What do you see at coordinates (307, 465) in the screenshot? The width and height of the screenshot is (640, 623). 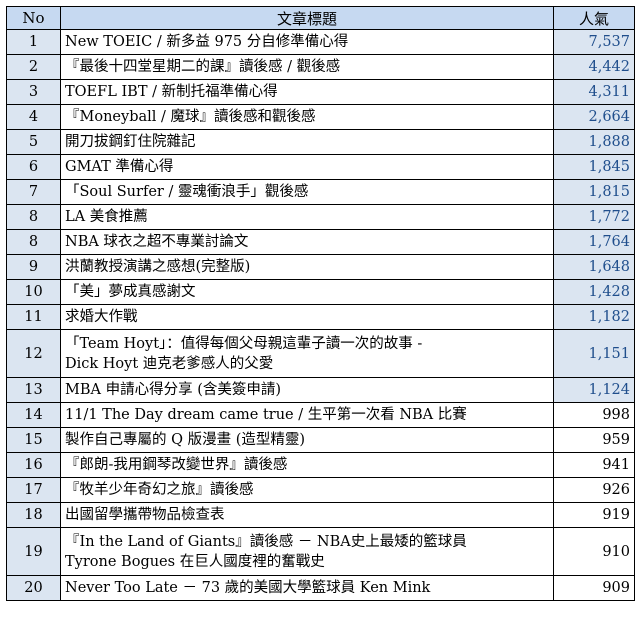 I see `article-title-cell: 『郎朗-我用鋼琴改變世界』讀後感` at bounding box center [307, 465].